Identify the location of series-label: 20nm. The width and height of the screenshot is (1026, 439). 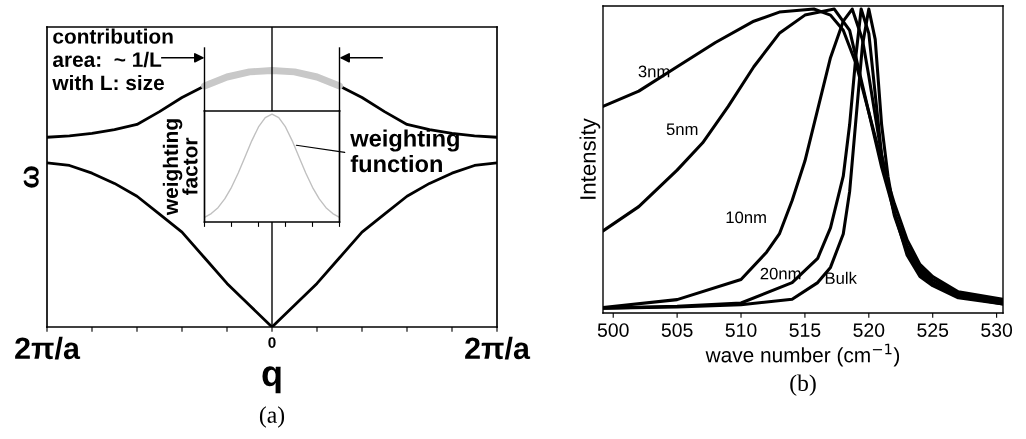
(780, 273).